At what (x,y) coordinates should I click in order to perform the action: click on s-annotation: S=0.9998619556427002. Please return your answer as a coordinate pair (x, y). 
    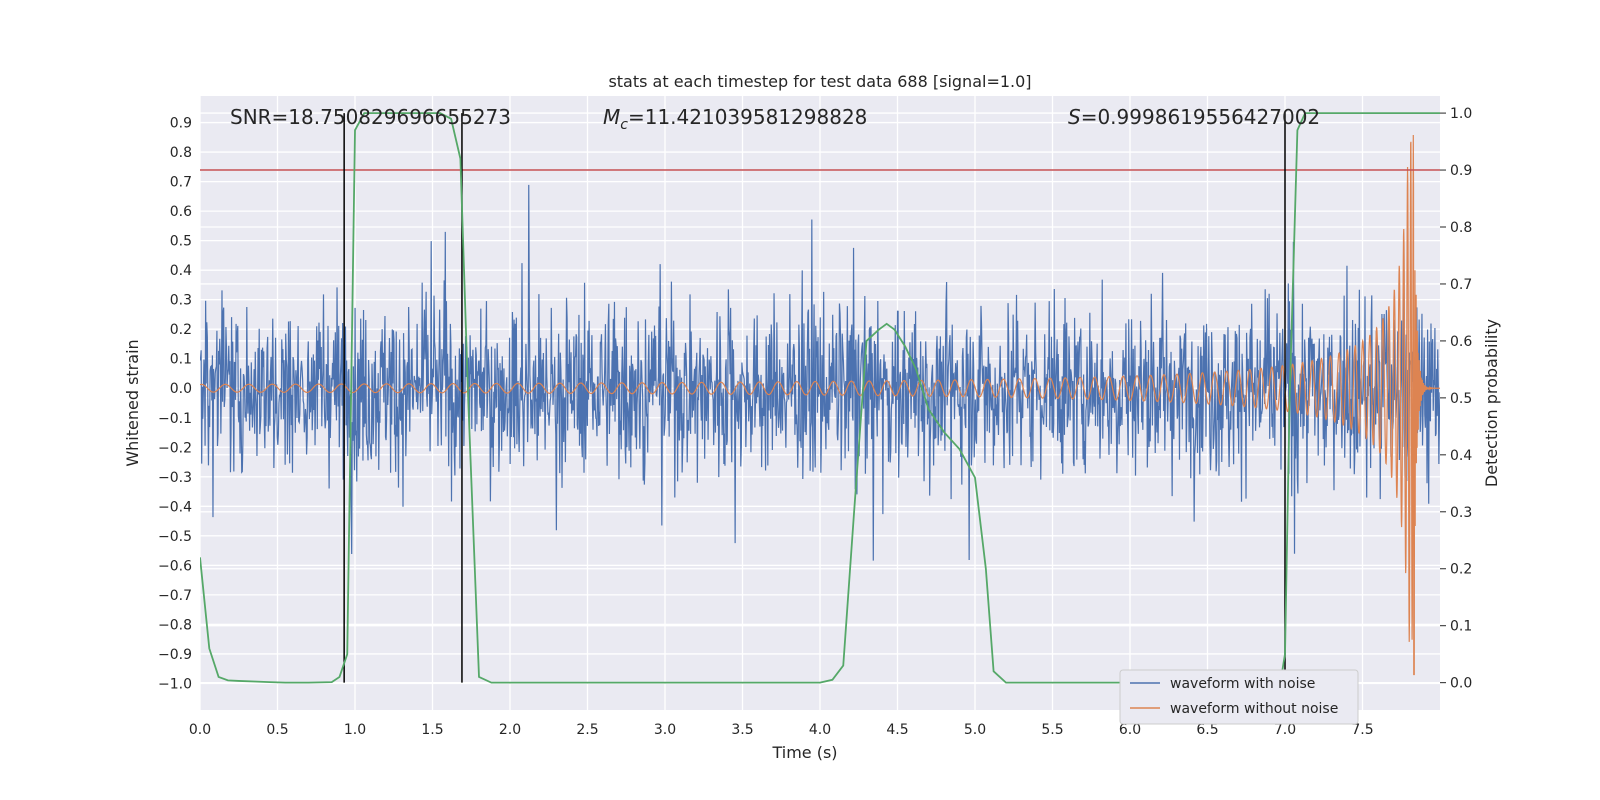
    Looking at the image, I should click on (1194, 117).